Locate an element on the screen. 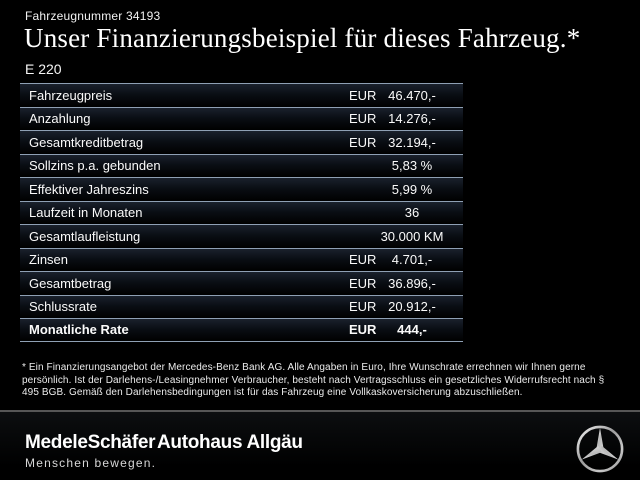 The height and width of the screenshot is (480, 640). row-label: Schlussrate is located at coordinates (63, 307).